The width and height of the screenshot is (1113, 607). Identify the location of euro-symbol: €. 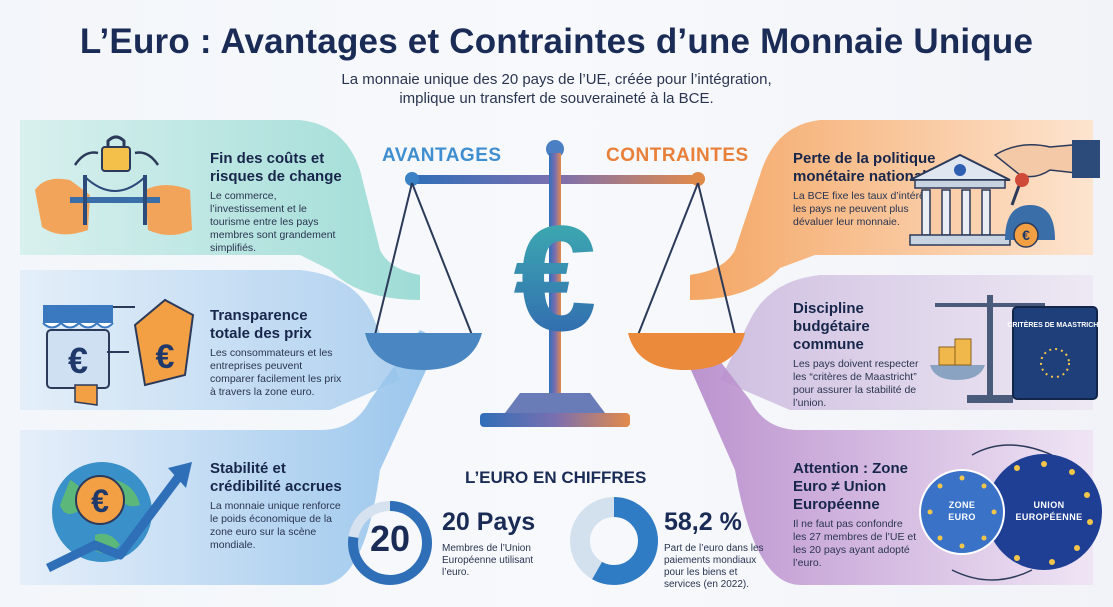
(554, 278).